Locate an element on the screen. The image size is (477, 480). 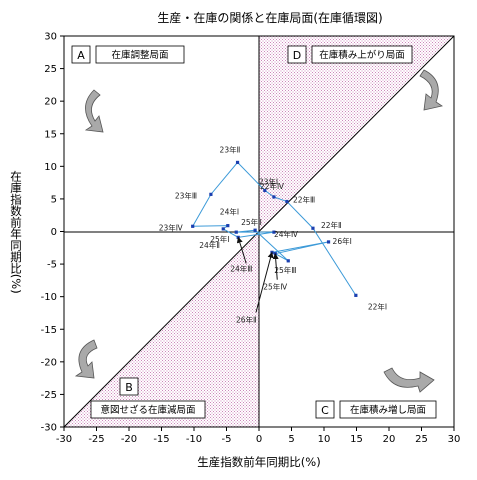
x-tick-label: -15 is located at coordinates (161, 439).